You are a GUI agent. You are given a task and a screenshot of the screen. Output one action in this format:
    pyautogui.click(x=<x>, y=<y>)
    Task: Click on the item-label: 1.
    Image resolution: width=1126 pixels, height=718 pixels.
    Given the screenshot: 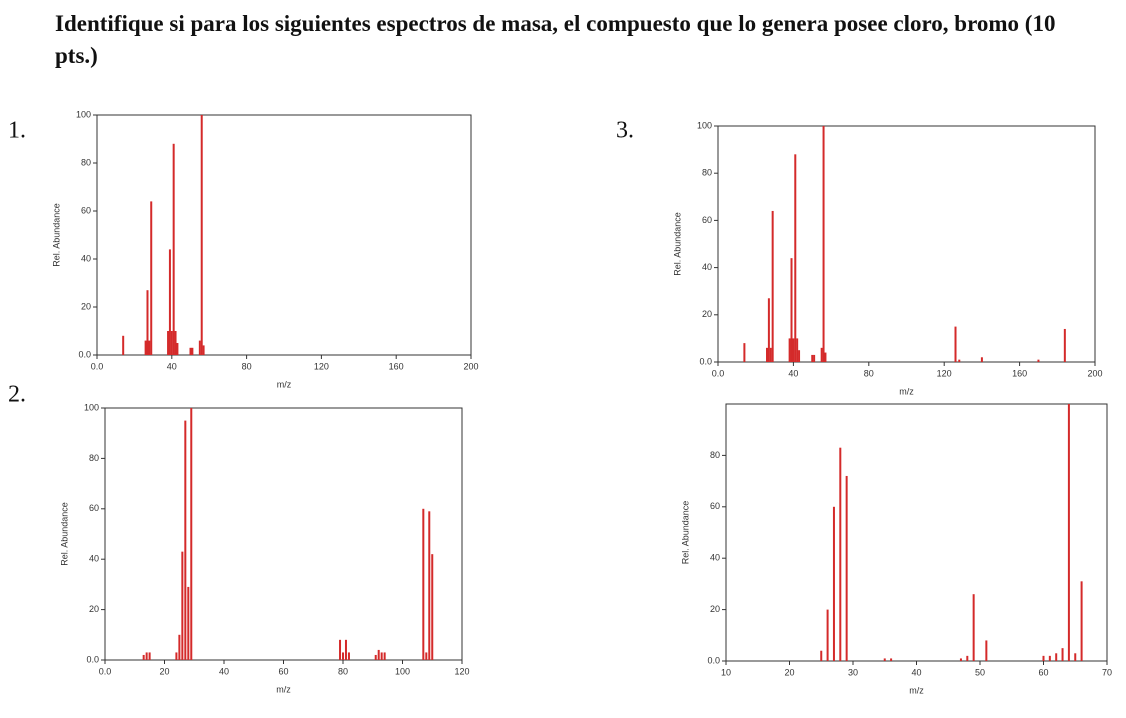 What is the action you would take?
    pyautogui.click(x=17, y=131)
    